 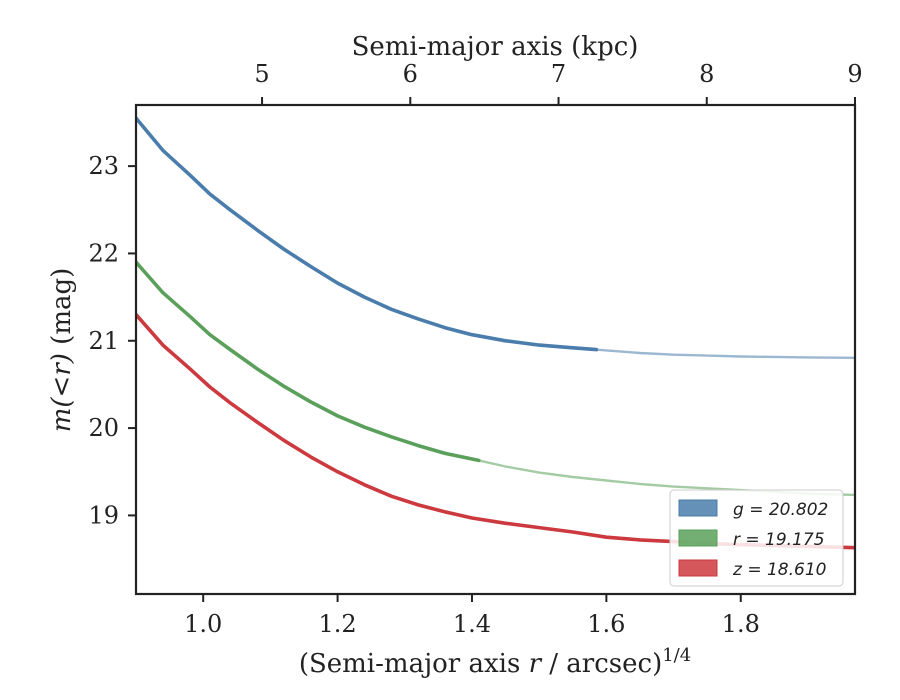 I want to click on legend-label-r: r = 19.175, so click(x=779, y=540).